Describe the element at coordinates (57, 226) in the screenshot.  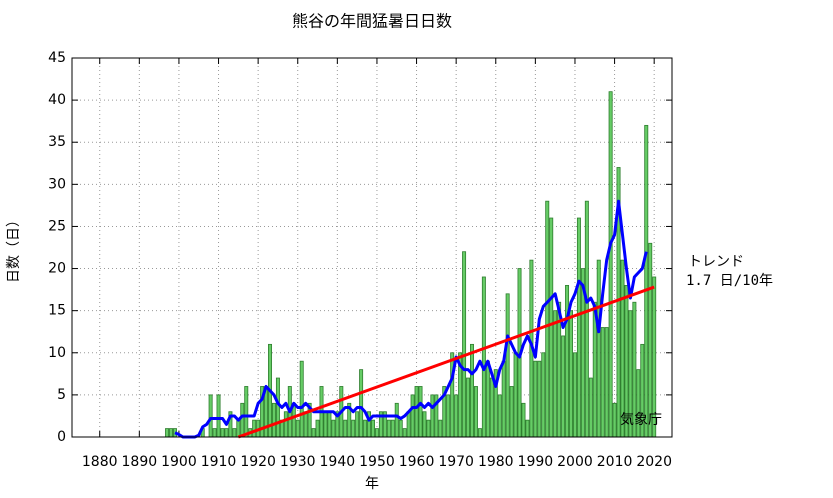
I see `y-tick-label: 25` at that location.